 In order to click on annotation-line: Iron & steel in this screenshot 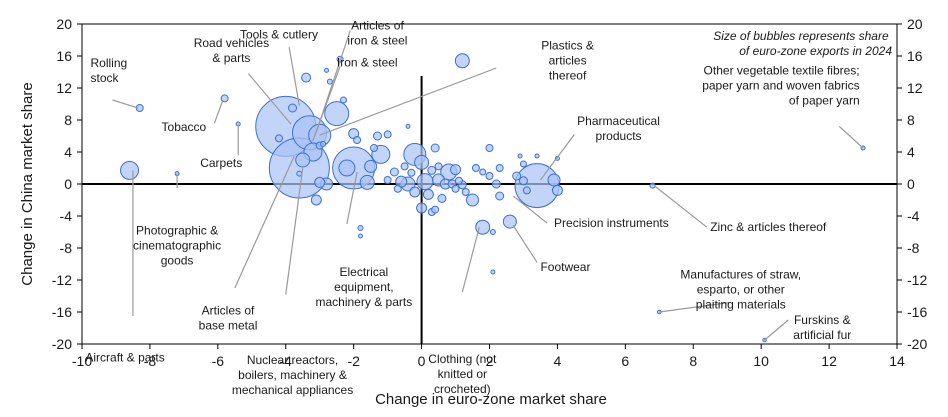, I will do `click(367, 62)`.